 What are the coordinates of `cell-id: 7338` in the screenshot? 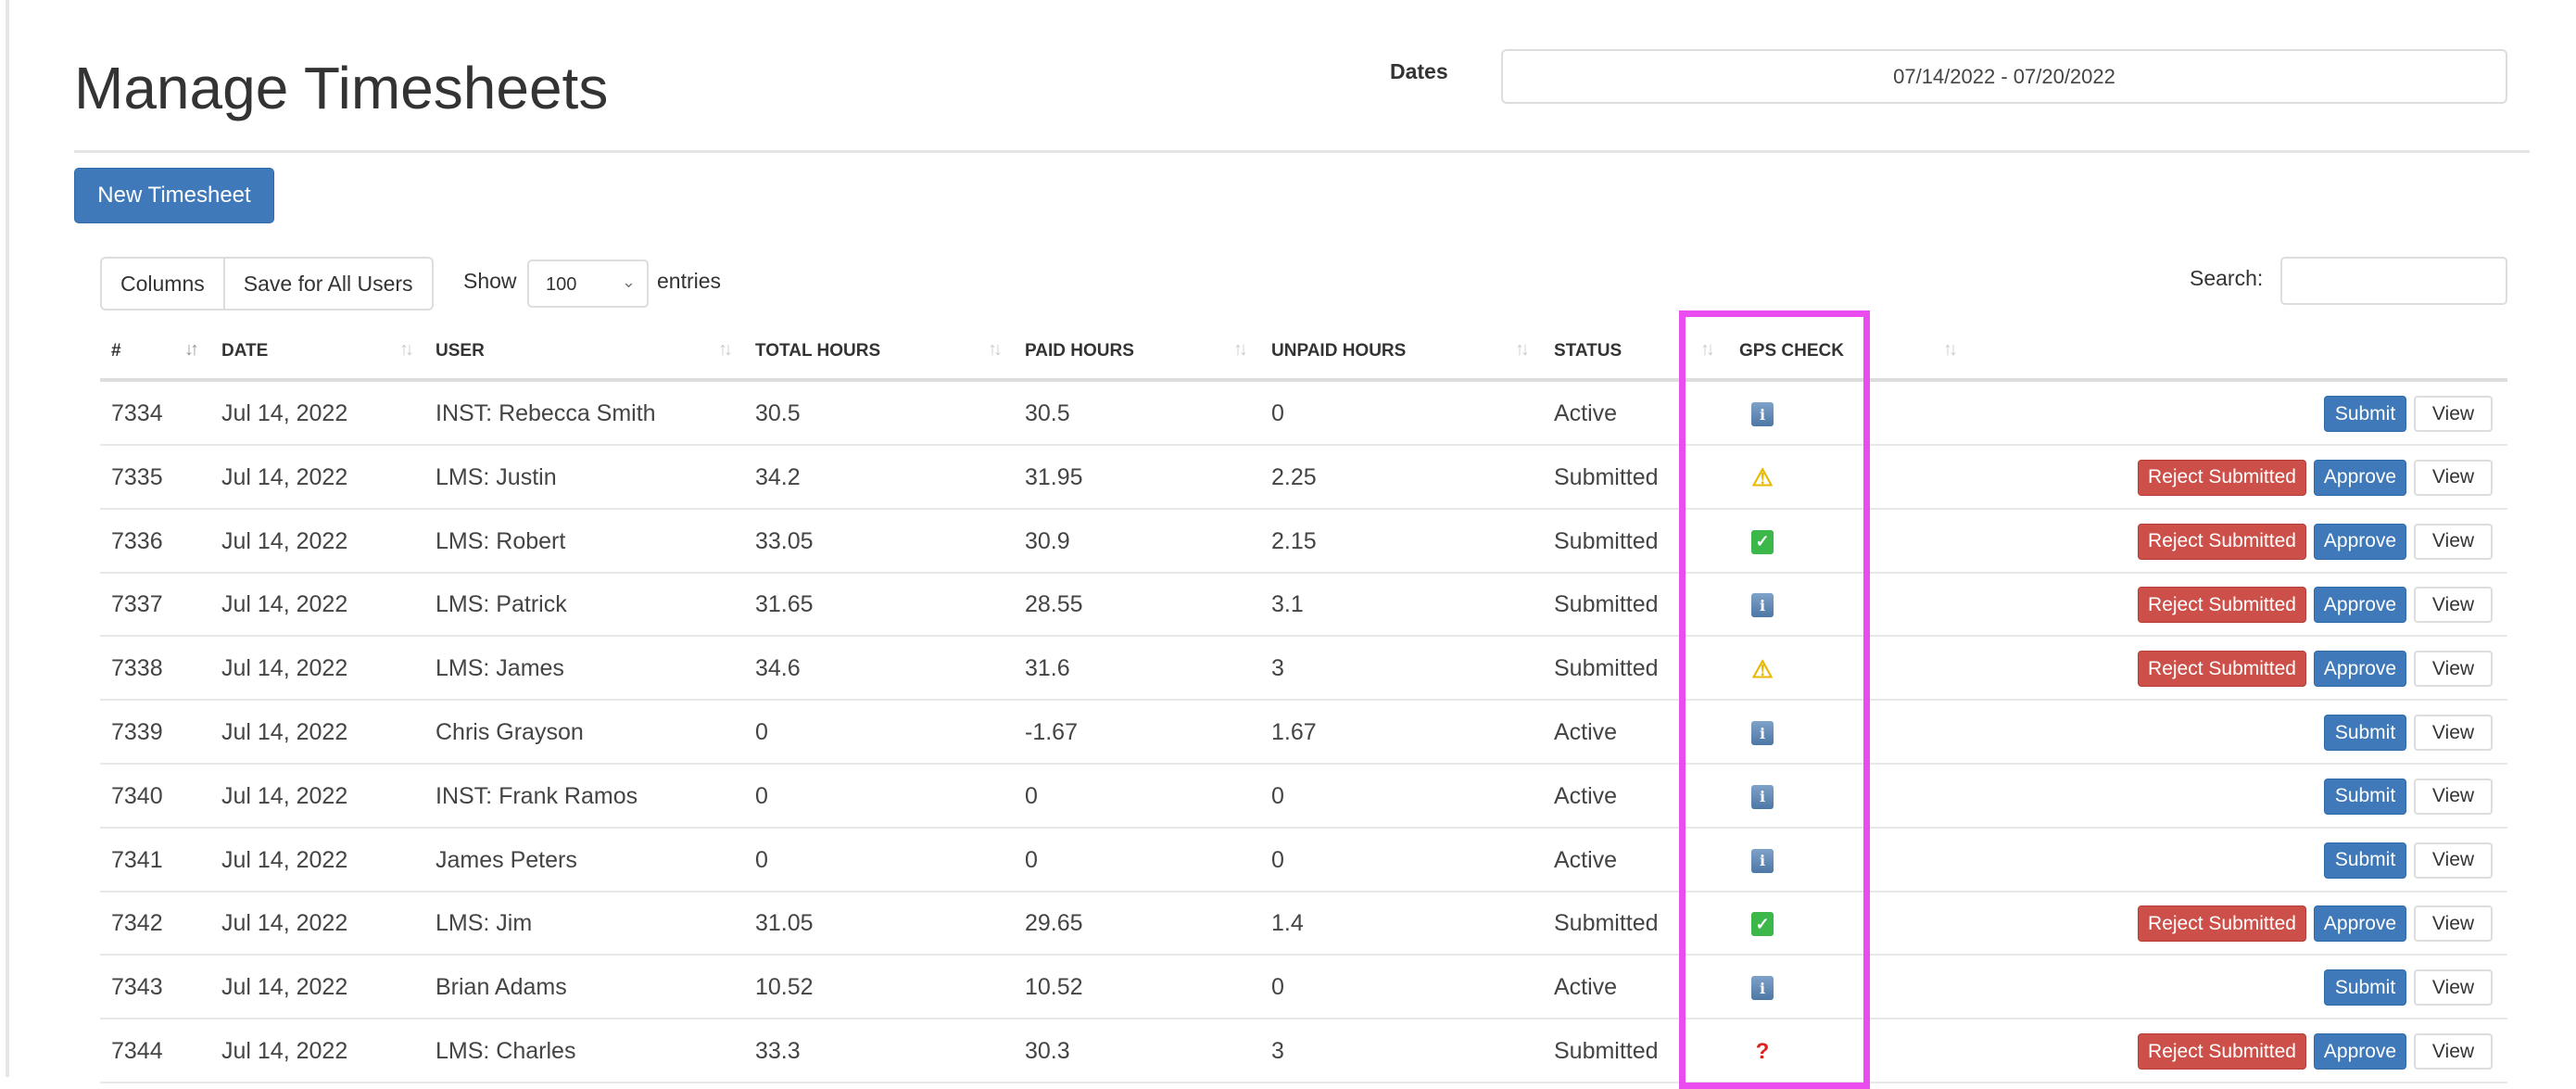 It's located at (137, 668).